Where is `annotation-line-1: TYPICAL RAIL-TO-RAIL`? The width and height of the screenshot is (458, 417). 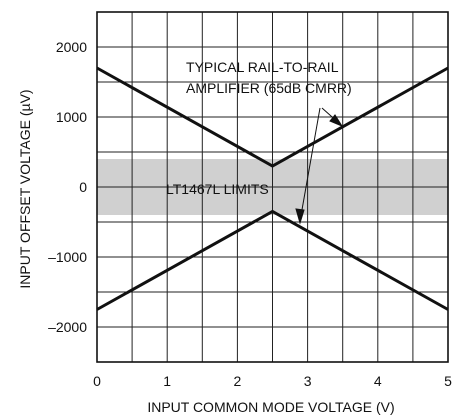
annotation-line-1: TYPICAL RAIL-TO-RAIL is located at coordinates (262, 67).